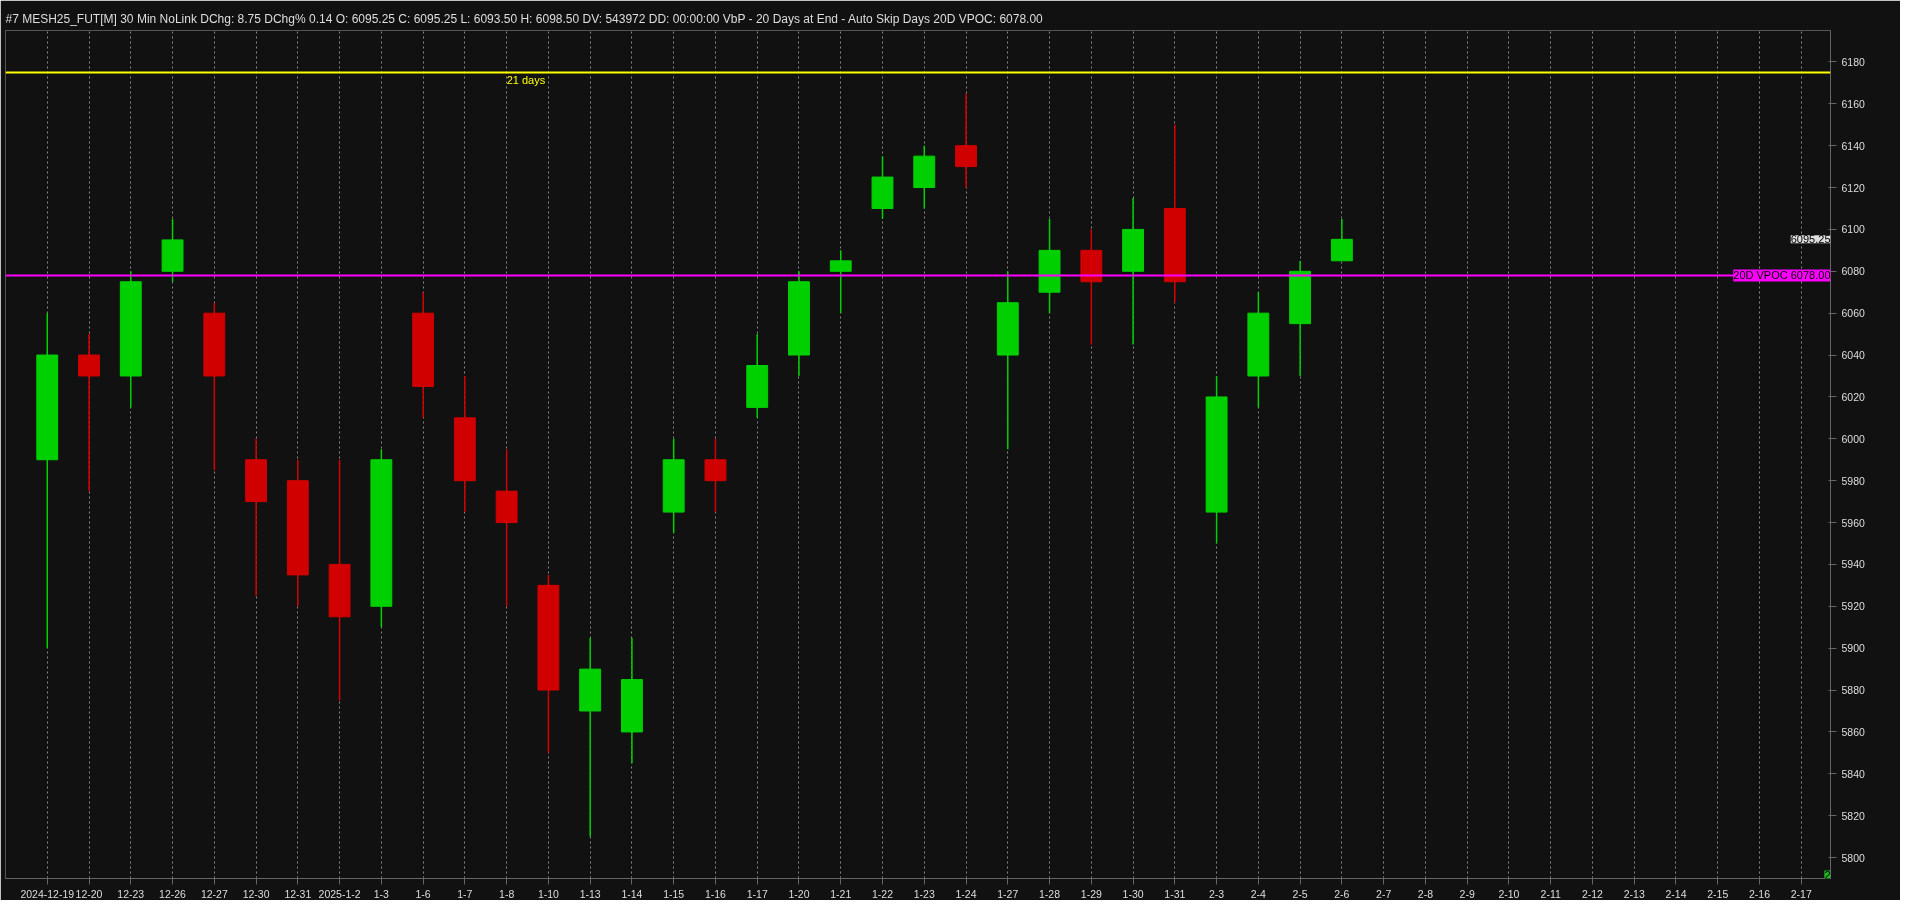  I want to click on x-tick-label: 2-4, so click(1258, 893).